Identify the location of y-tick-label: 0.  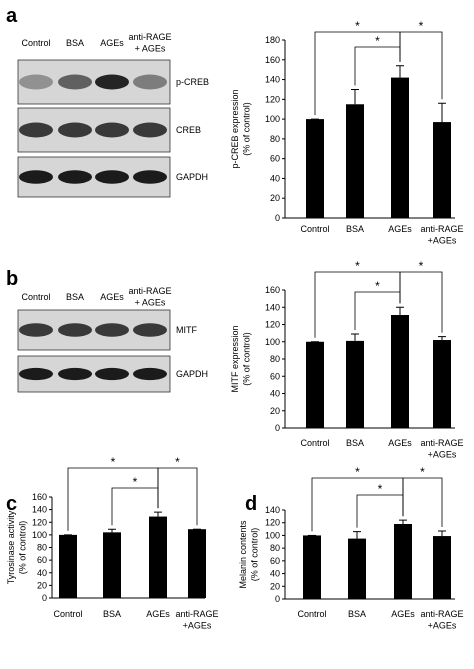
(277, 428).